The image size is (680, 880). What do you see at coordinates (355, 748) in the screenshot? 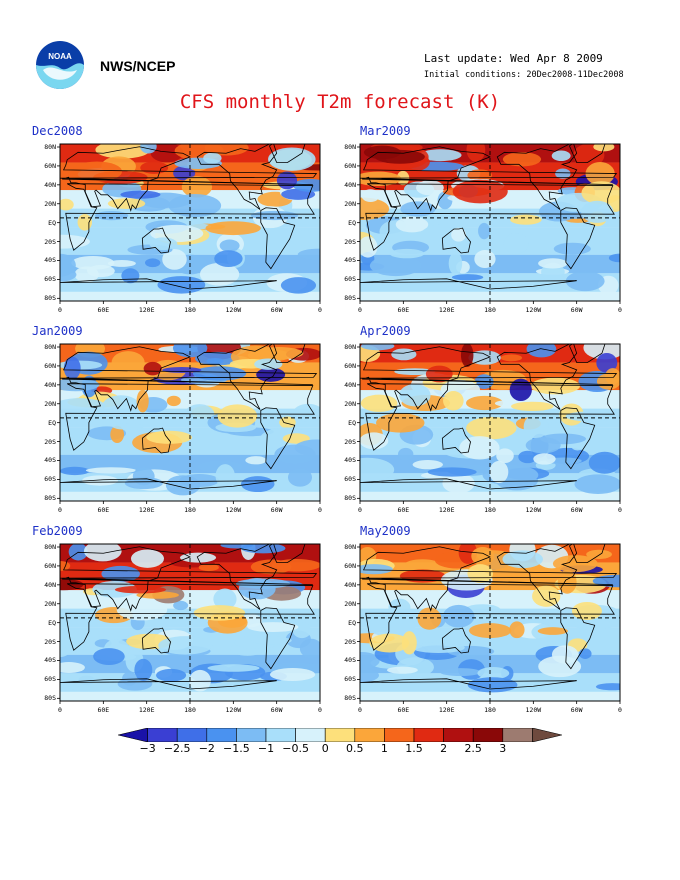
I see `colorbar-label: 0.5` at bounding box center [355, 748].